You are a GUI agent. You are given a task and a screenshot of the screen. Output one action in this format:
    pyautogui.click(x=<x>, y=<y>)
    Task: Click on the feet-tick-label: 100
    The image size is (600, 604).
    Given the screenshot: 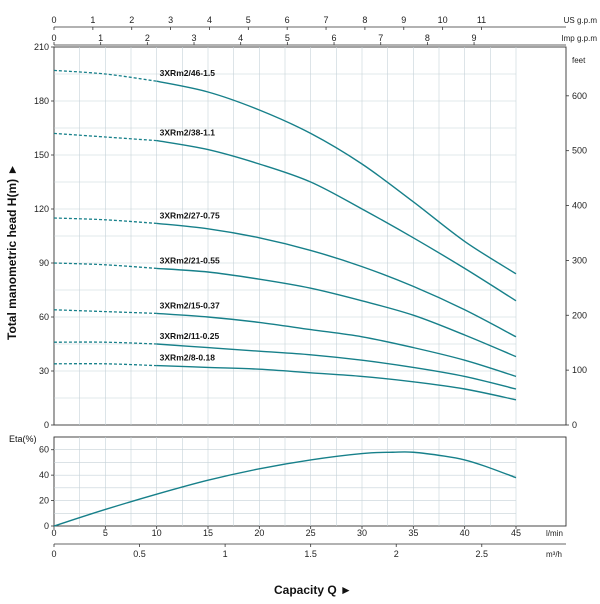 What is the action you would take?
    pyautogui.click(x=579, y=370)
    